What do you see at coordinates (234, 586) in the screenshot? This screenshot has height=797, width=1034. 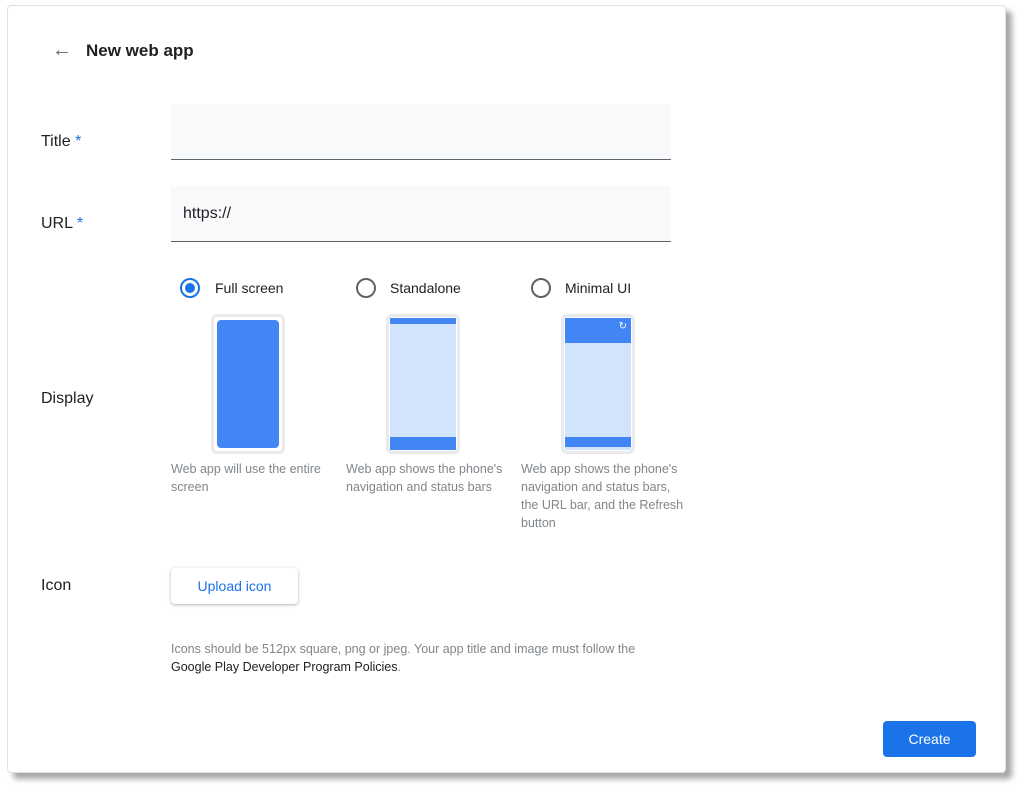 I see `upload-icon-button: Upload icon` at bounding box center [234, 586].